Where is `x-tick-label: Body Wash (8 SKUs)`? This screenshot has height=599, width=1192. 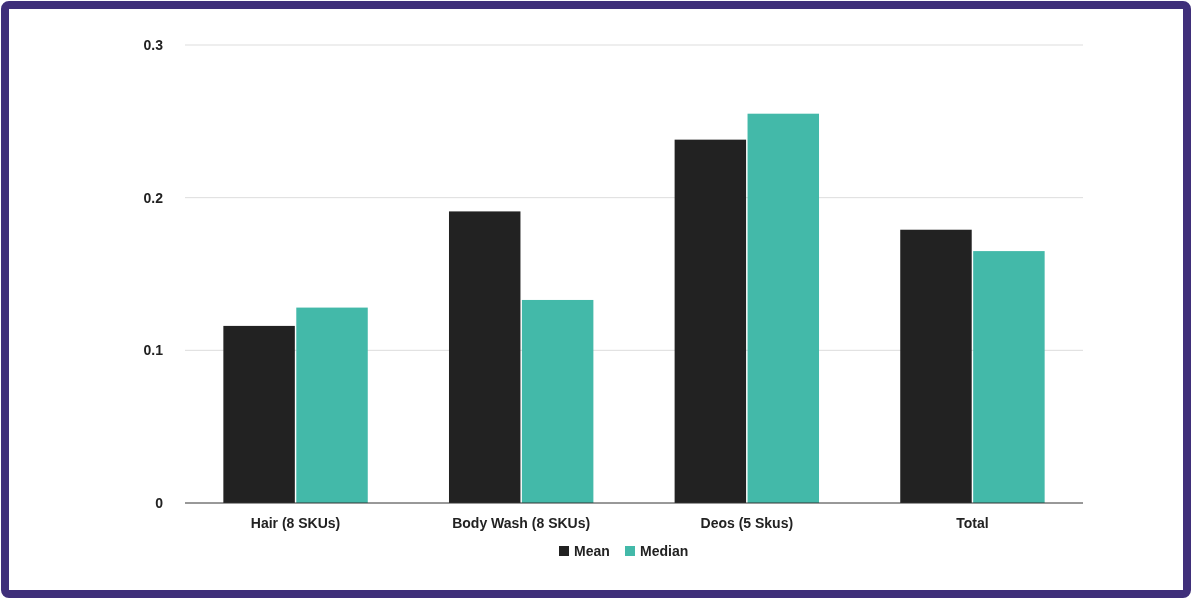 x-tick-label: Body Wash (8 SKUs) is located at coordinates (521, 522).